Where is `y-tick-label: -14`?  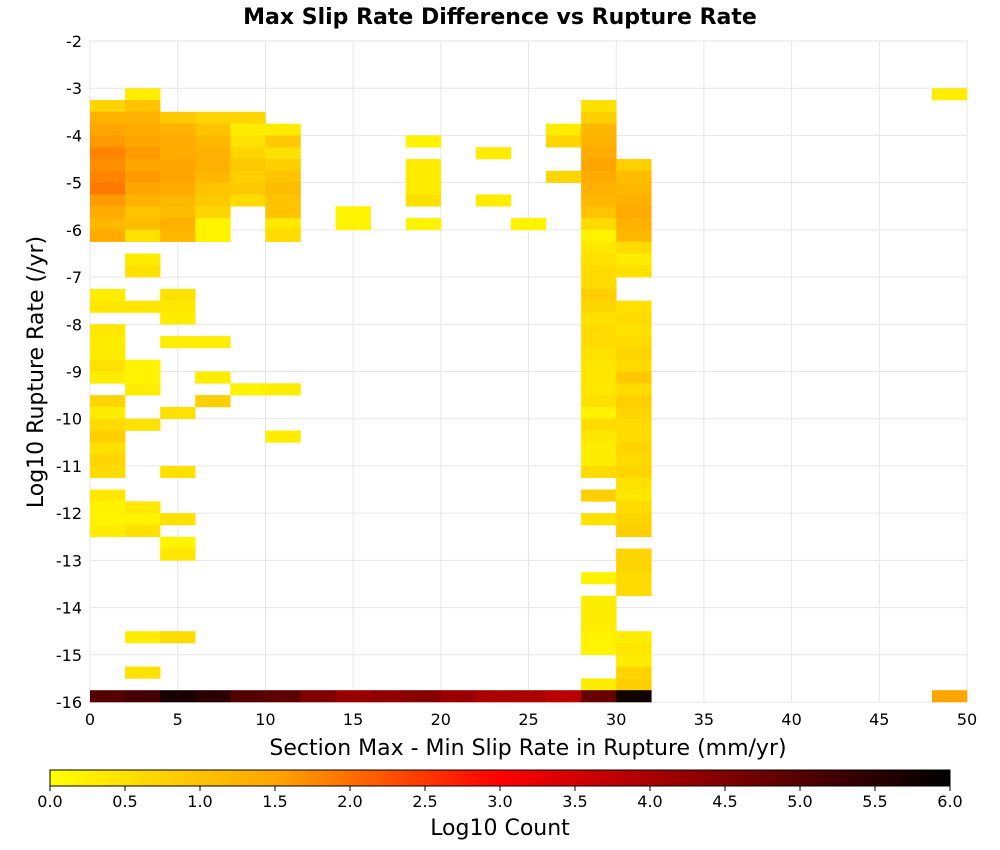 y-tick-label: -14 is located at coordinates (69, 608).